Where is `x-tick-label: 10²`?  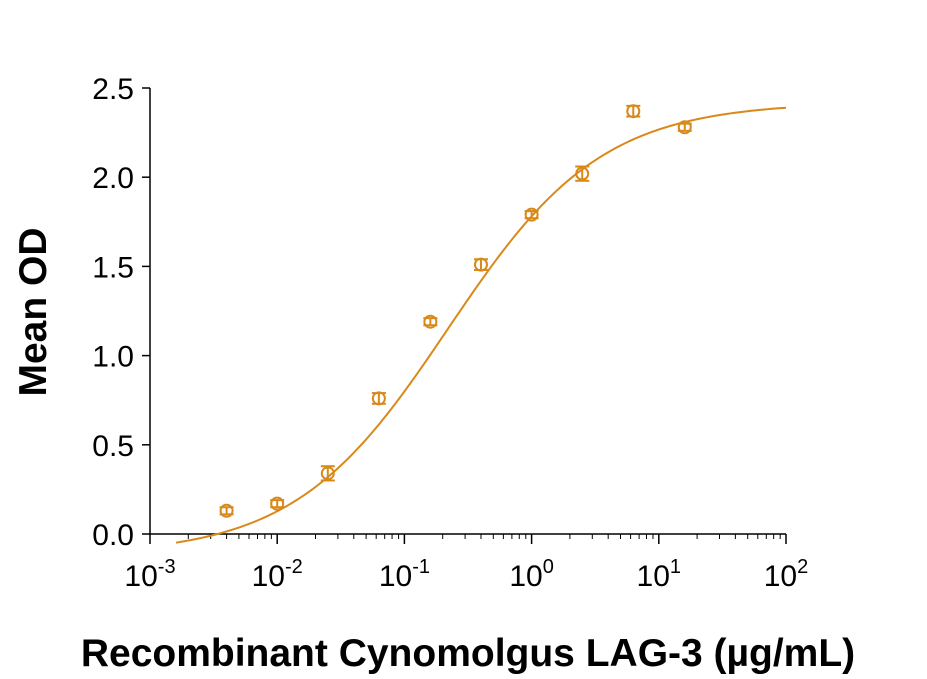 x-tick-label: 10² is located at coordinates (786, 574).